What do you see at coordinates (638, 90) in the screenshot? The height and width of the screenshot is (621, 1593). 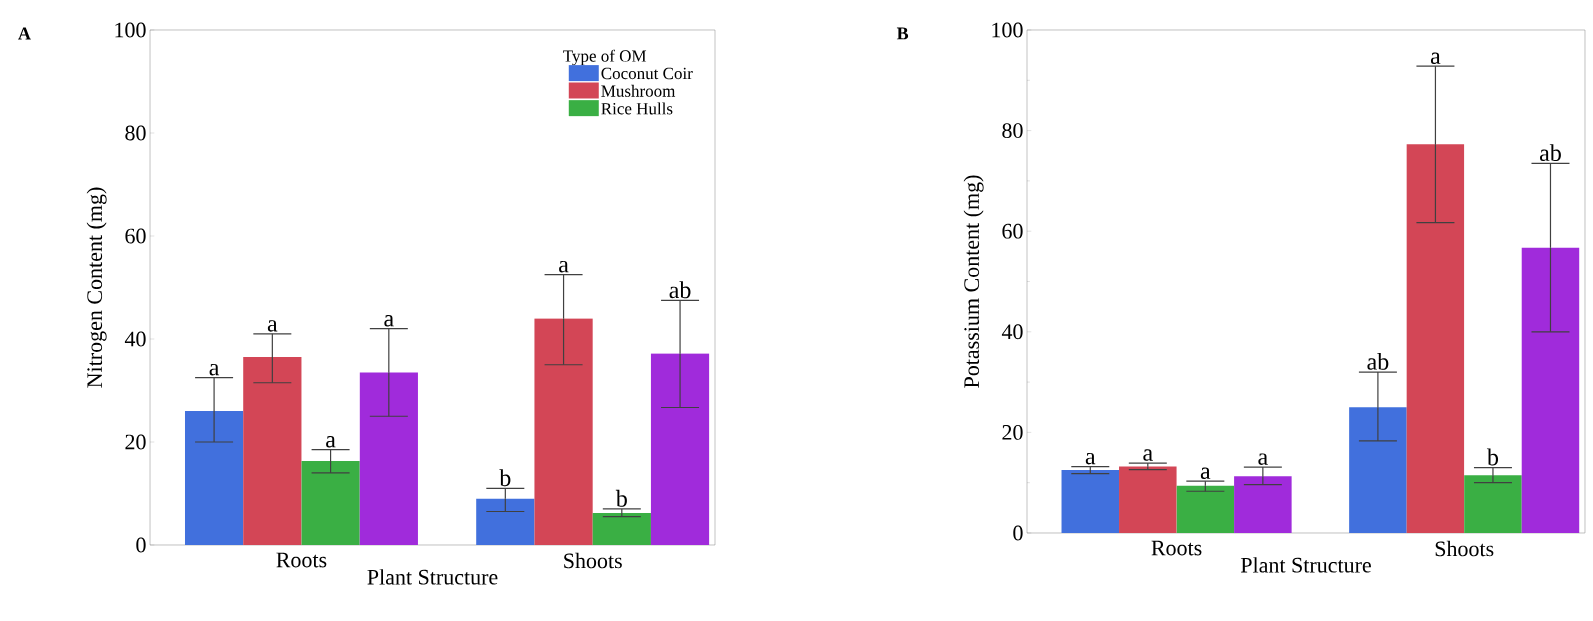 I see `legend-label: Mushroom` at bounding box center [638, 90].